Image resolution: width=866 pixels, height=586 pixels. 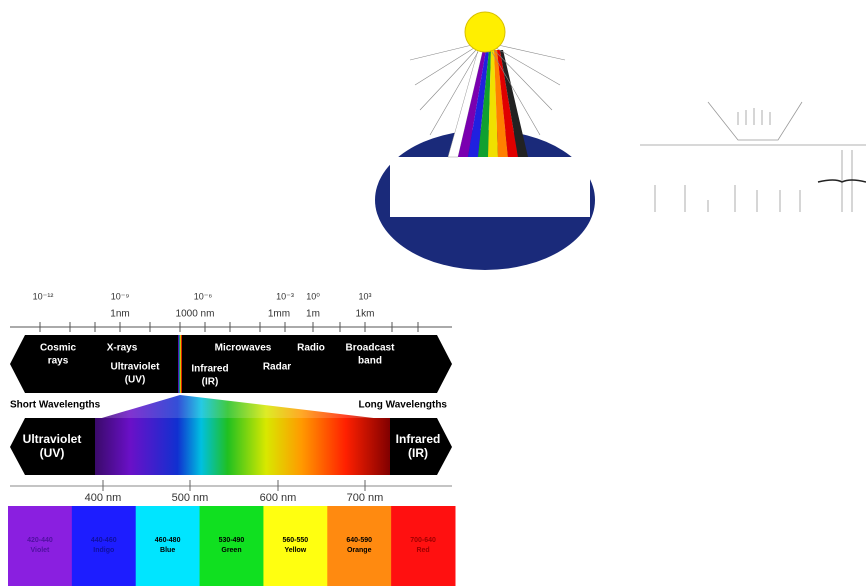 I want to click on band-label: Radar, so click(x=277, y=367).